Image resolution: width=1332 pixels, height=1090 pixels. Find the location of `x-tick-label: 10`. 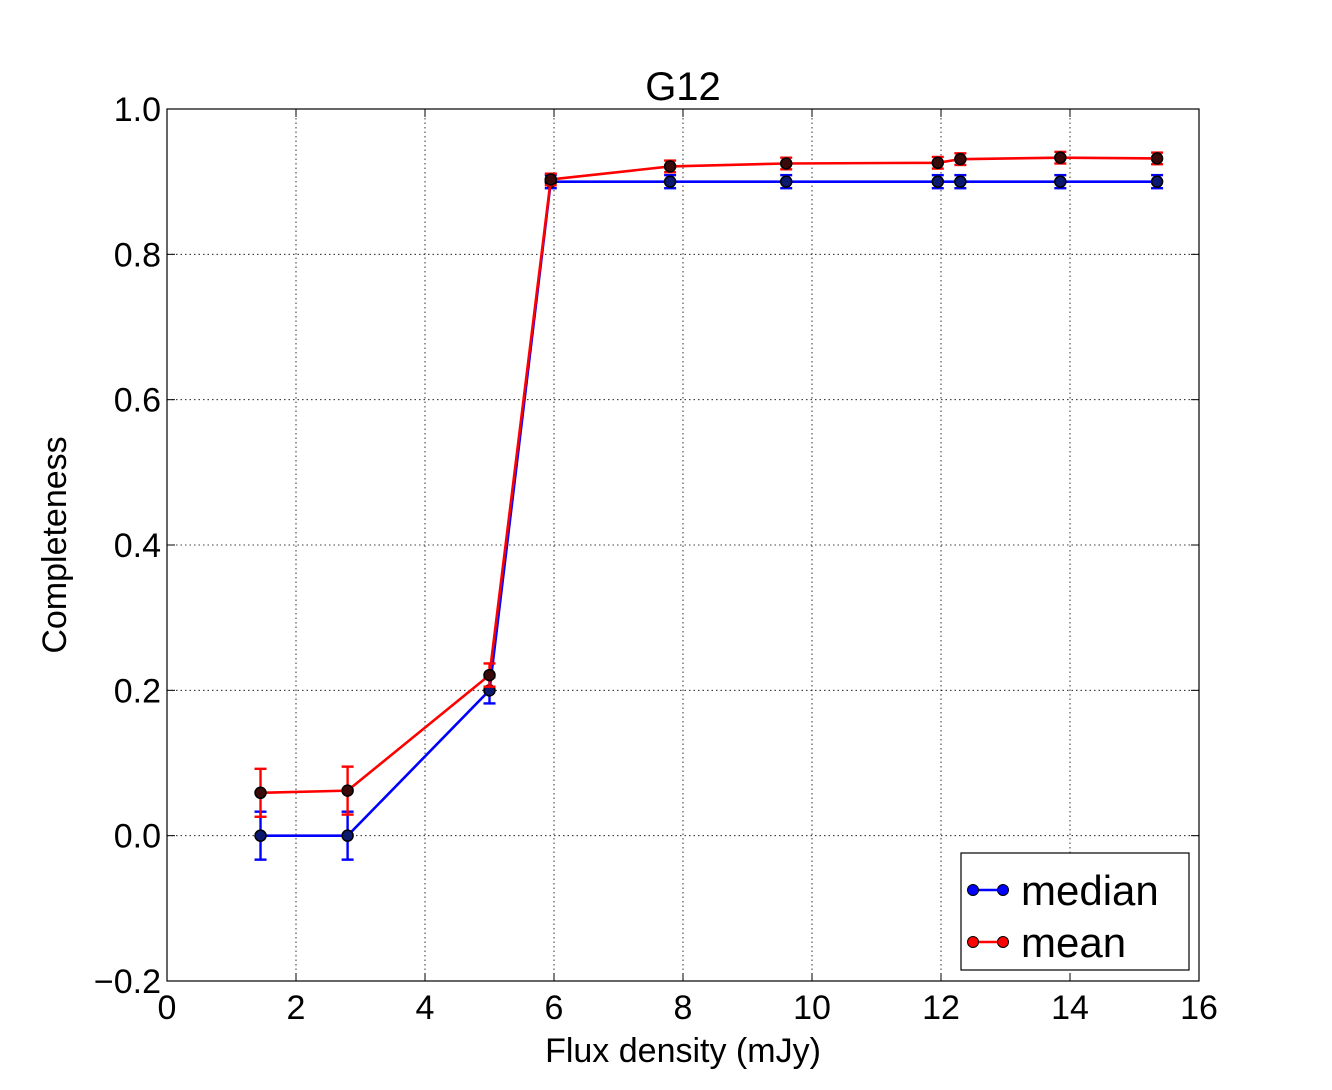

x-tick-label: 10 is located at coordinates (812, 1008).